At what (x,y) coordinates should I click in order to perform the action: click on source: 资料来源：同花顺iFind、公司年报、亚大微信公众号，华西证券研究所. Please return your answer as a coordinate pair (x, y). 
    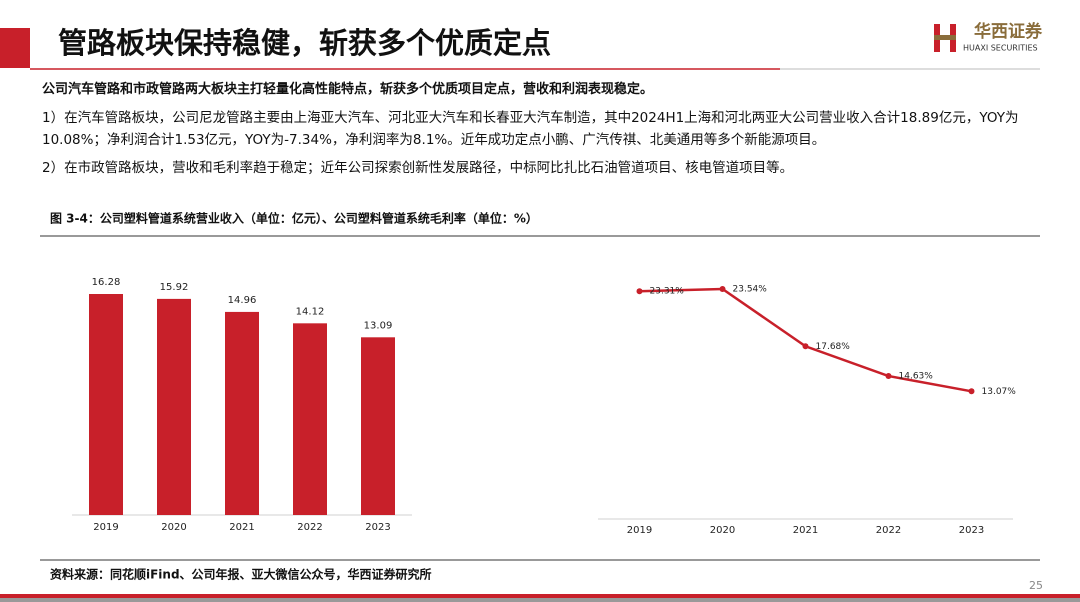
    Looking at the image, I should click on (241, 574).